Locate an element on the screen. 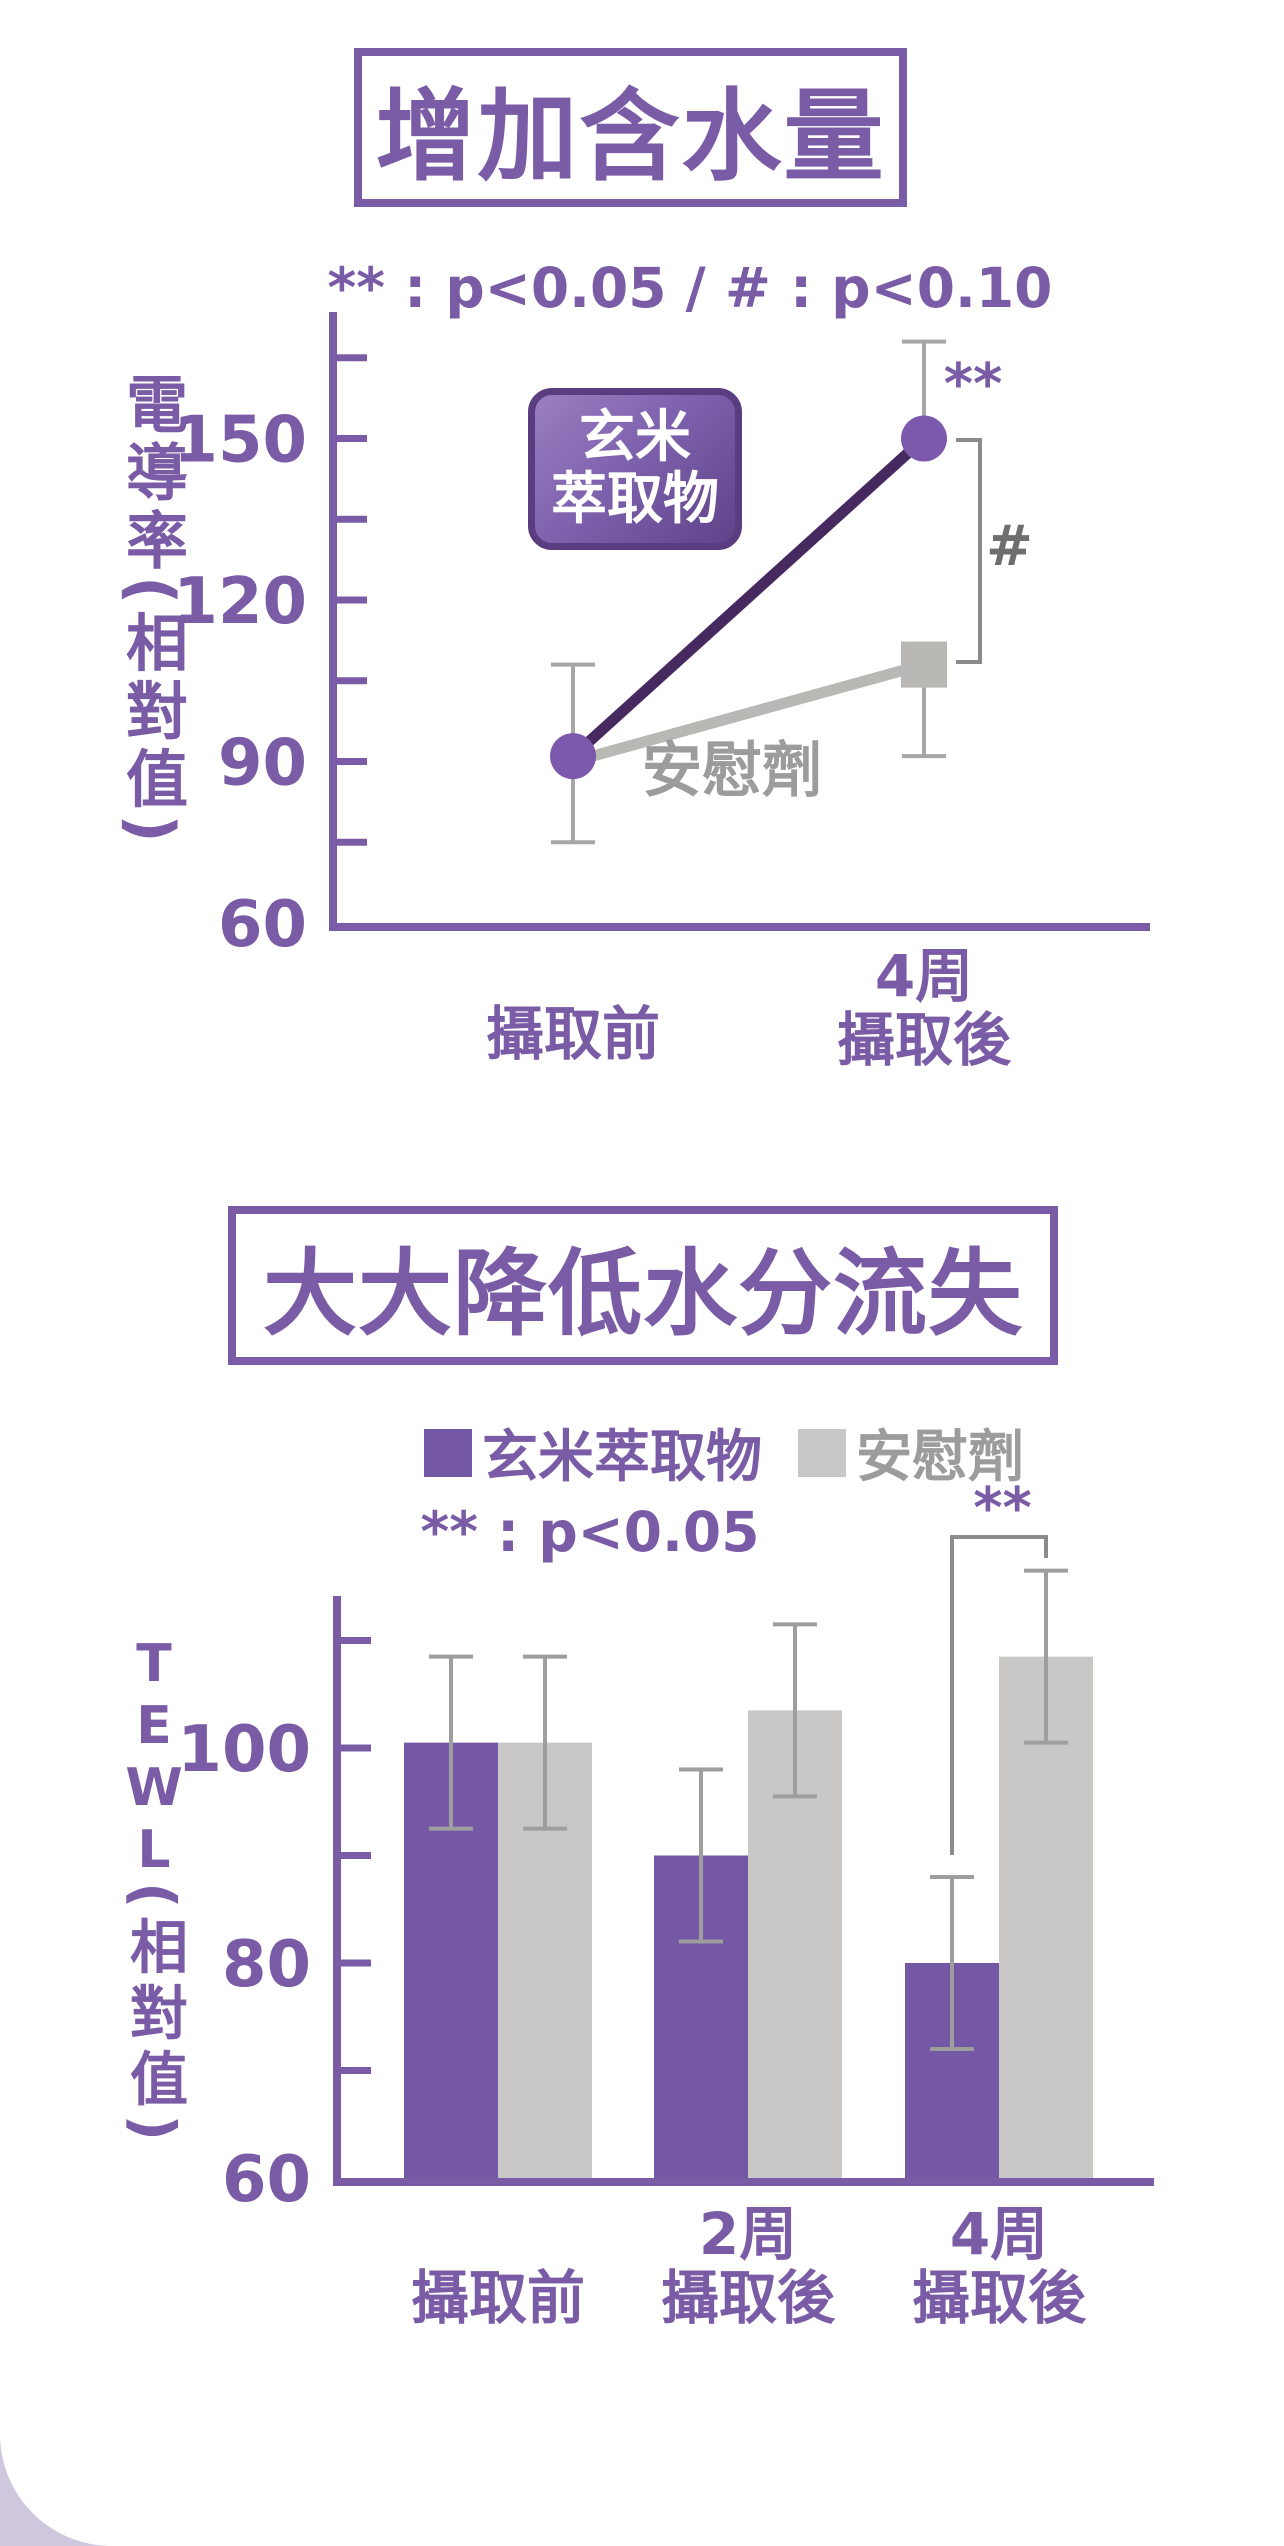 Image resolution: width=1284 pixels, height=2546 pixels. chart1-significance-legend: ** : p<0.05 / # : p<0.10 is located at coordinates (690, 288).